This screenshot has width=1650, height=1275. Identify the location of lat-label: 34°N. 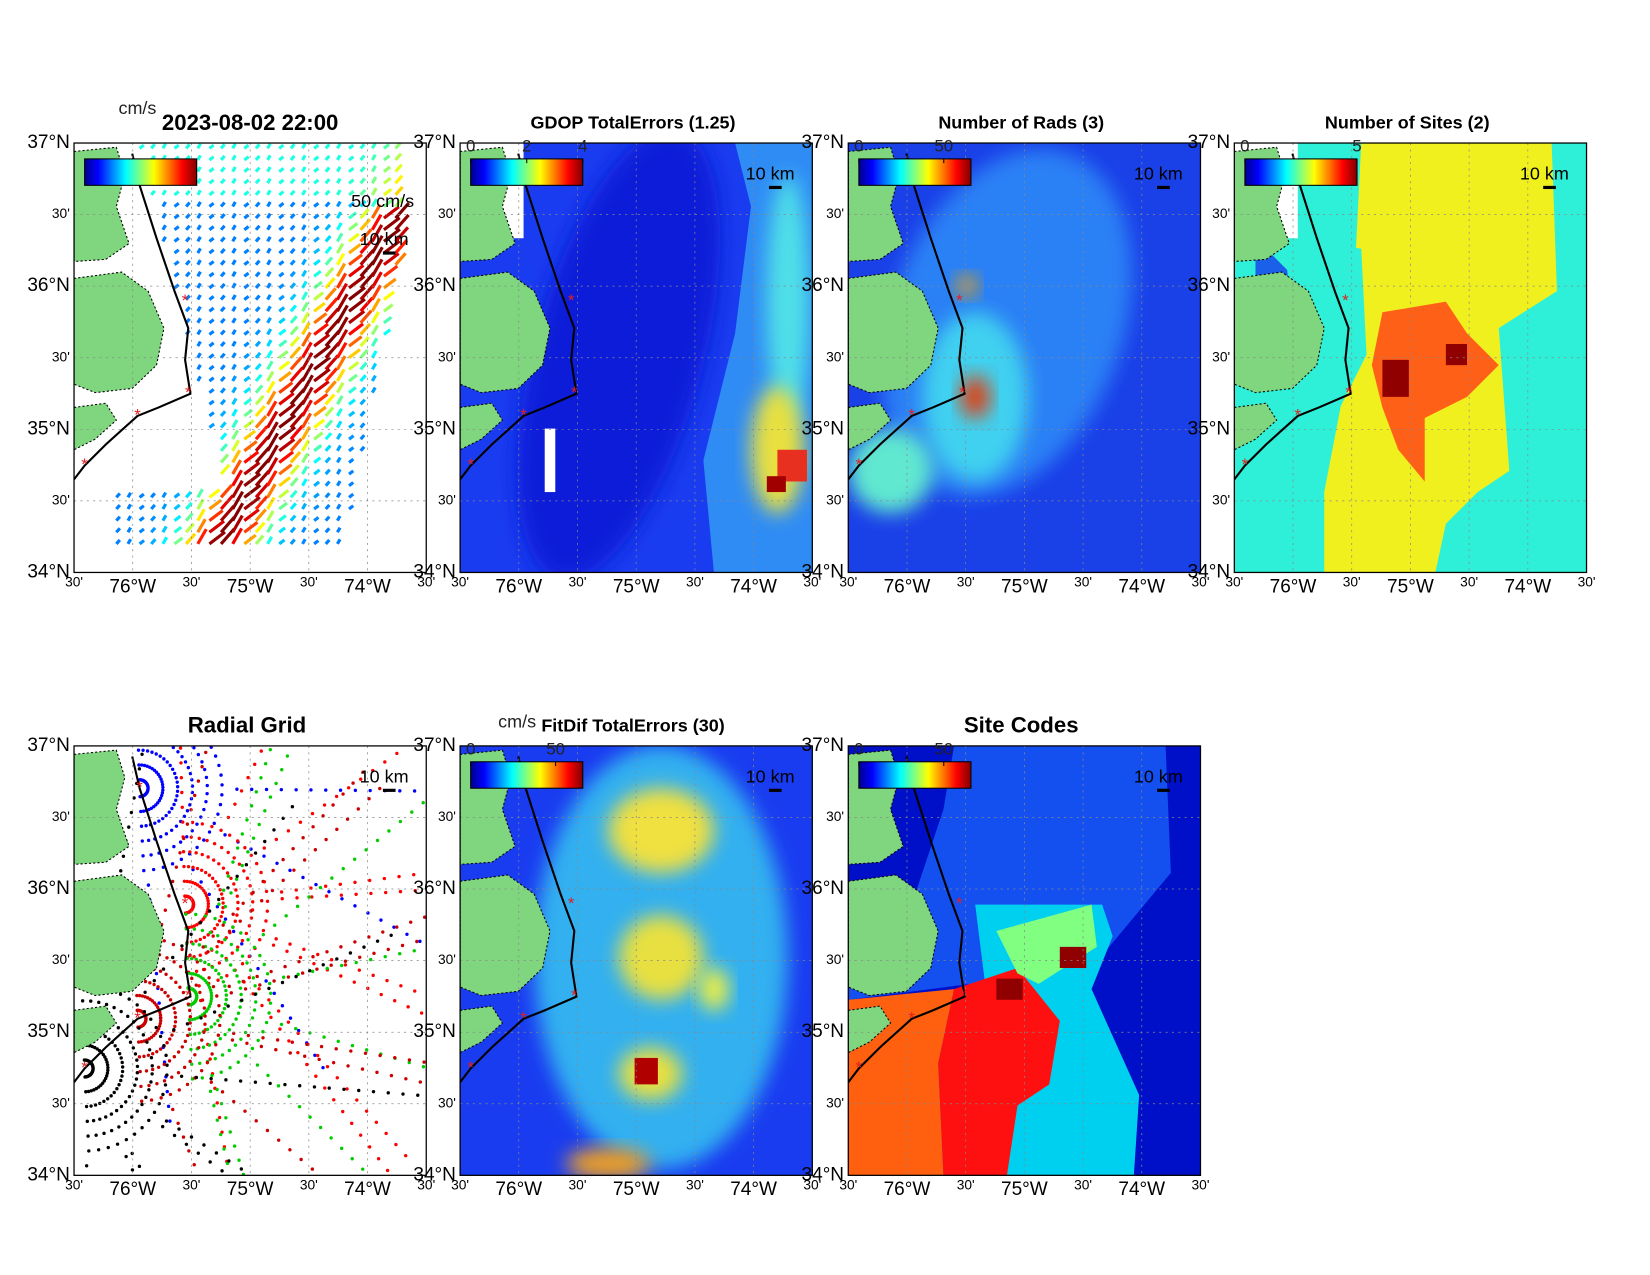
(823, 571).